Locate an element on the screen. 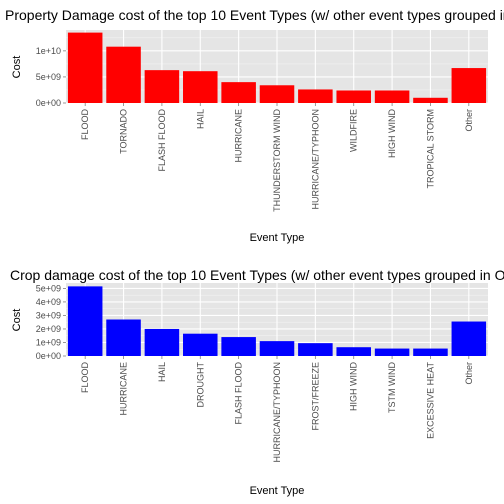  x-tick-label: TROPICAL STORM is located at coordinates (430, 149).